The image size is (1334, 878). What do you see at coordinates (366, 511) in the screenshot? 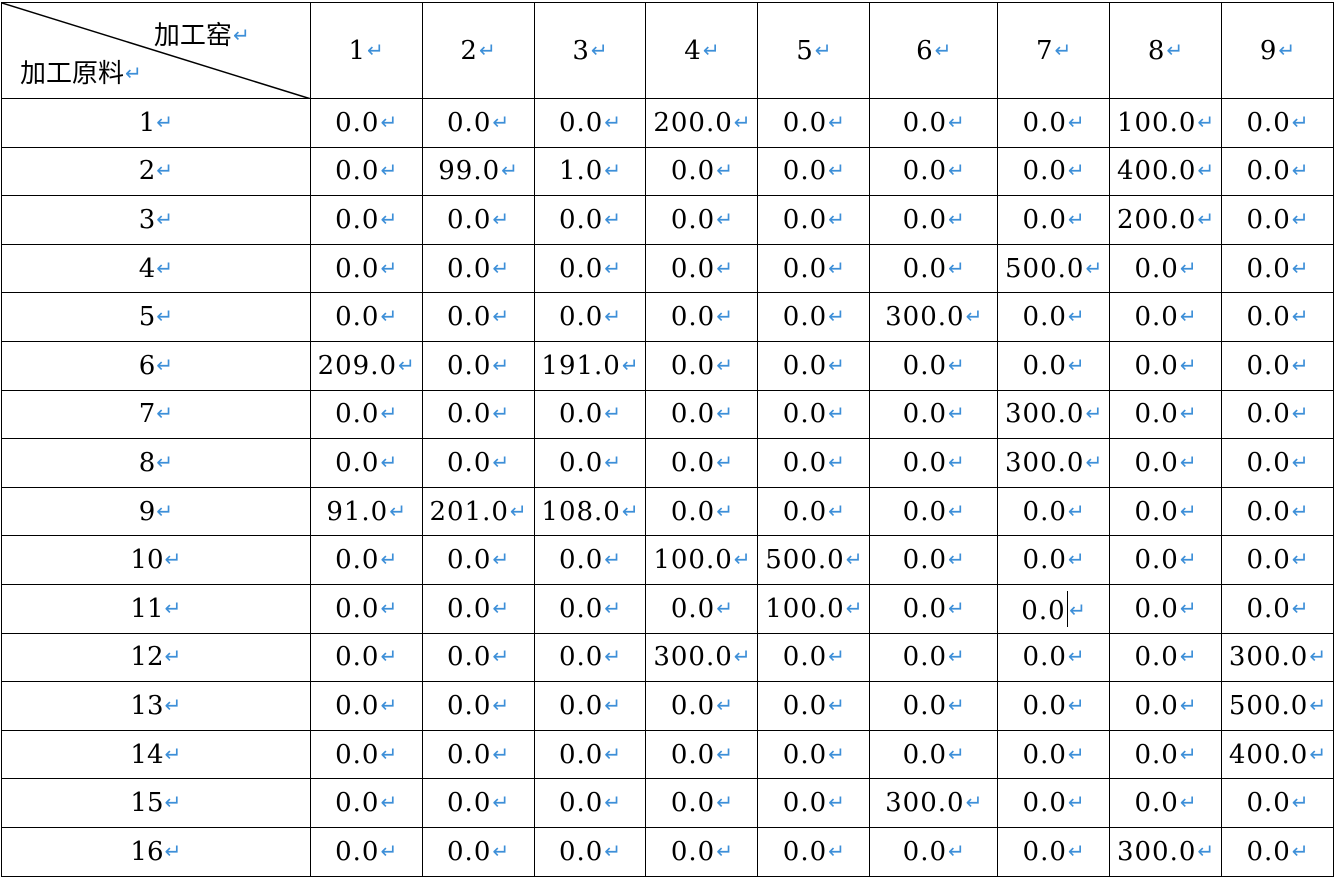
I see `table-cell: 91.0↵` at bounding box center [366, 511].